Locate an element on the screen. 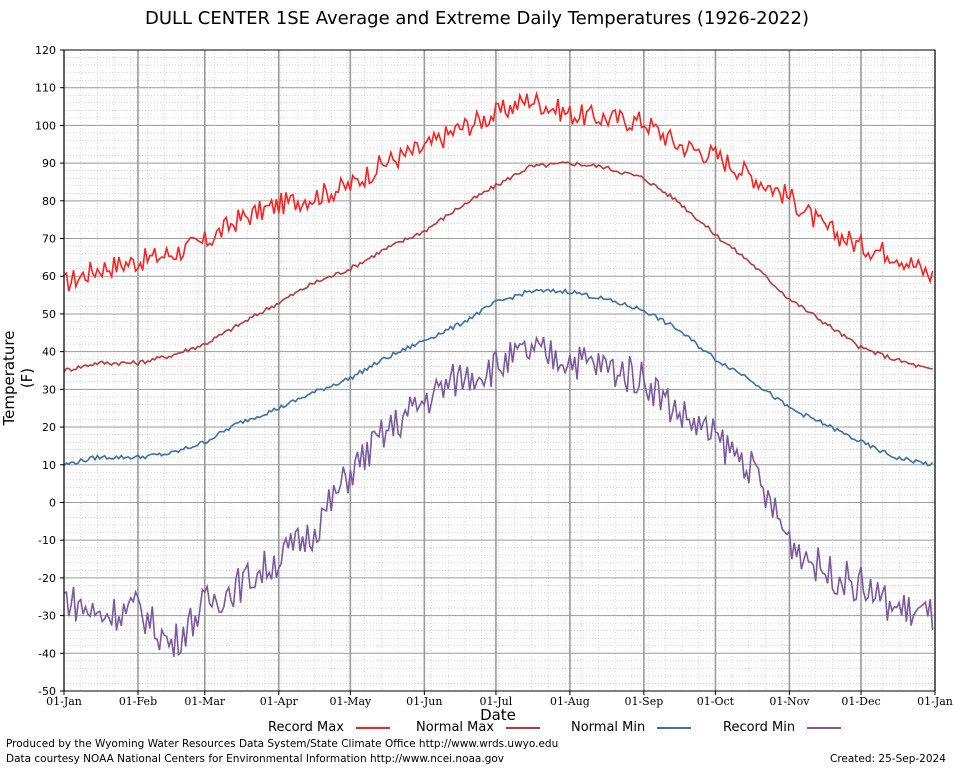  legend-item-record-max: Record Max is located at coordinates (329, 727).